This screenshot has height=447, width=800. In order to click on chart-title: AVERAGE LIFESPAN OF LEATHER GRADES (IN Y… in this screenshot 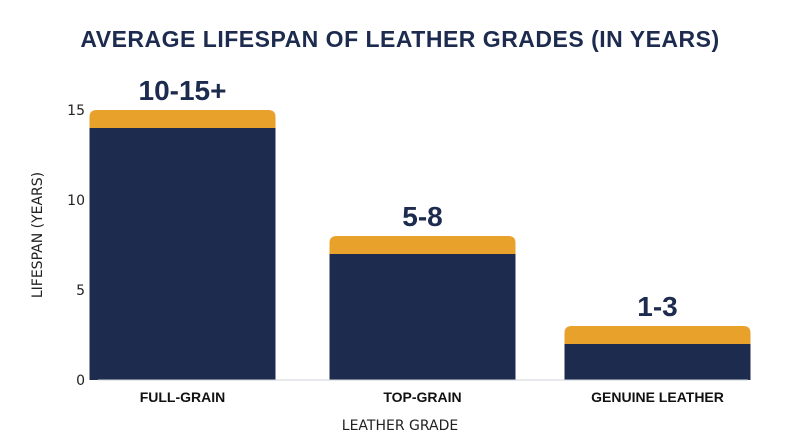, I will do `click(400, 39)`.